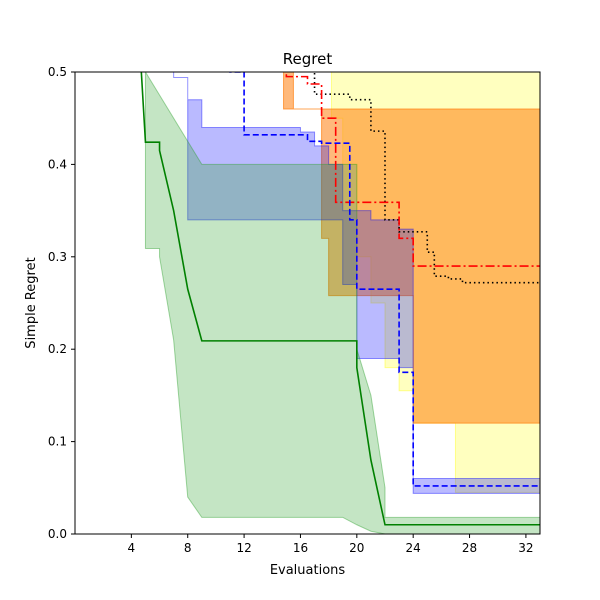 The image size is (600, 600). What do you see at coordinates (188, 548) in the screenshot?
I see `x-tick-label: 8` at bounding box center [188, 548].